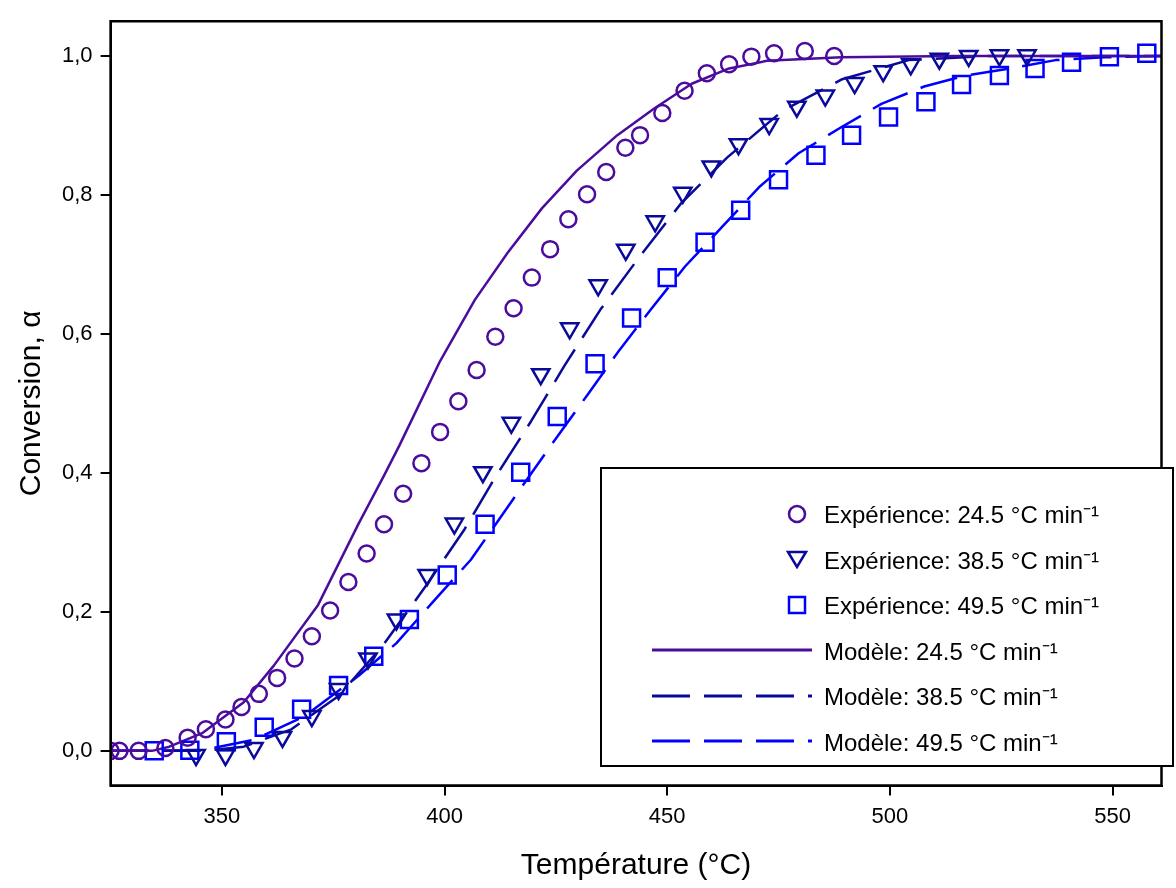  Describe the element at coordinates (962, 515) in the screenshot. I see `legend-label: Expérience: 24.5 °C min⁻¹` at that location.